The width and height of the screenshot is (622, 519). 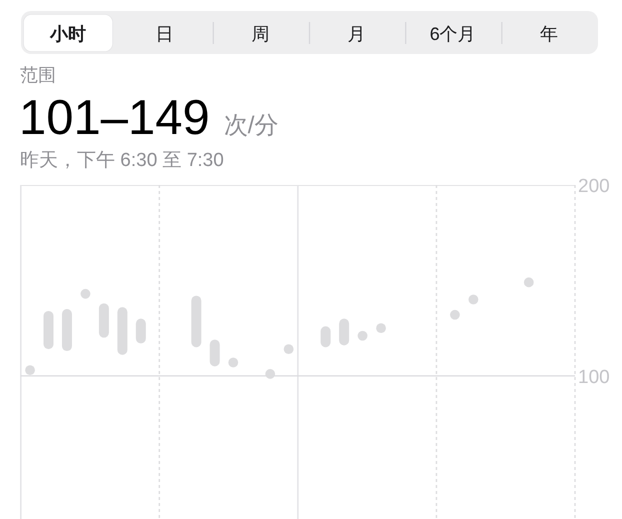 What do you see at coordinates (38, 75) in the screenshot?
I see `label: 范围` at bounding box center [38, 75].